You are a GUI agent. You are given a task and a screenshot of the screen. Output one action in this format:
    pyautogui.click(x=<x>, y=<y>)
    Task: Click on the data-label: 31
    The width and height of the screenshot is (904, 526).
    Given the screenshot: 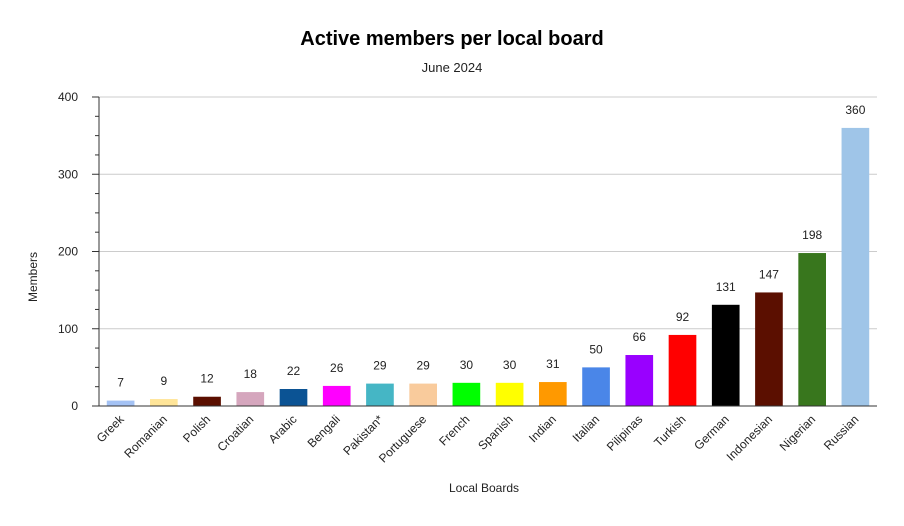 What is the action you would take?
    pyautogui.click(x=553, y=364)
    